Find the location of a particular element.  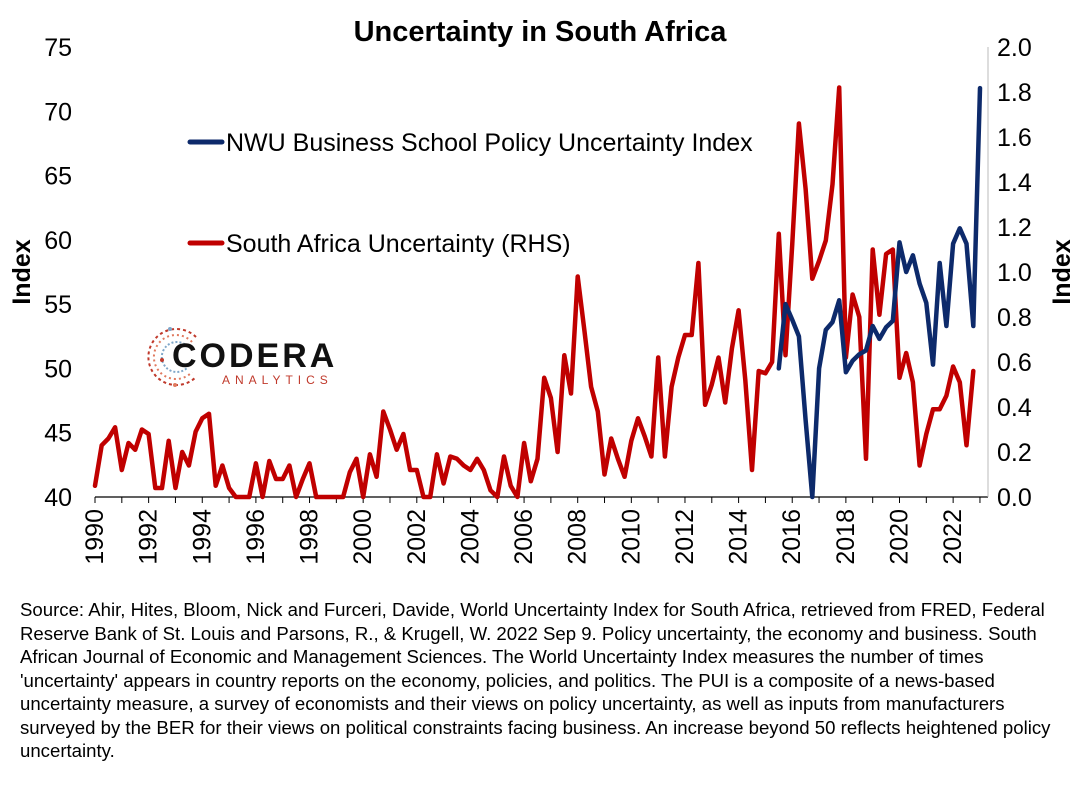

left-tick-label: 70 is located at coordinates (58, 112).